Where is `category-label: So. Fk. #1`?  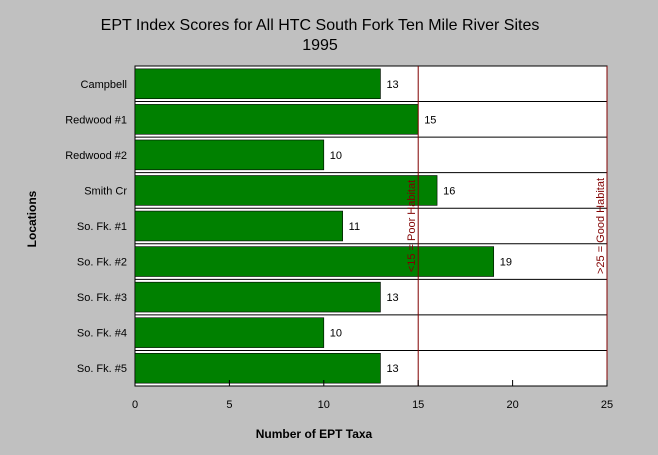
category-label: So. Fk. #1 is located at coordinates (102, 227).